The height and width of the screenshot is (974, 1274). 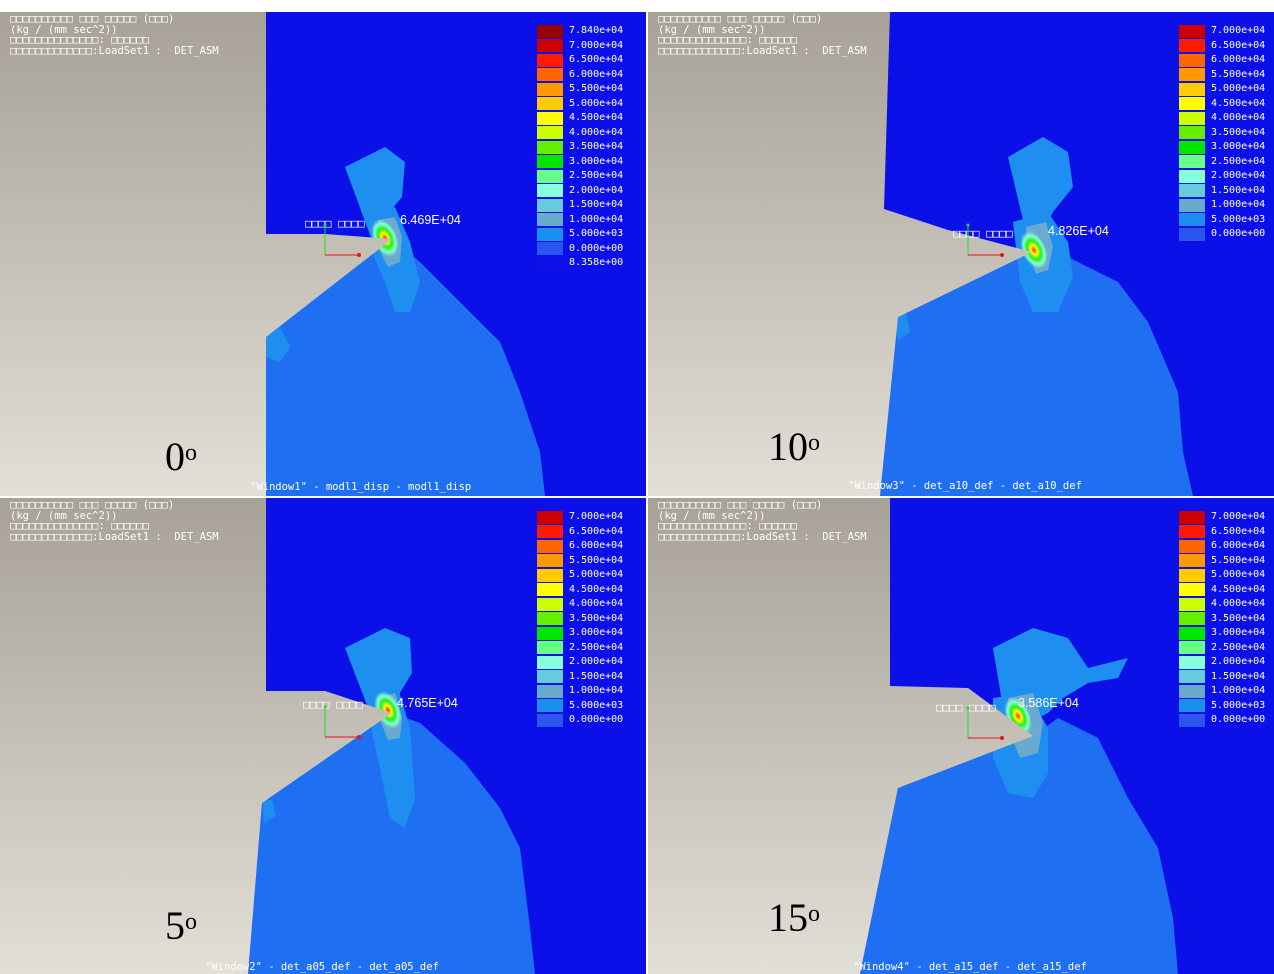 I want to click on probe-value: 4.765E+04, so click(x=427, y=703).